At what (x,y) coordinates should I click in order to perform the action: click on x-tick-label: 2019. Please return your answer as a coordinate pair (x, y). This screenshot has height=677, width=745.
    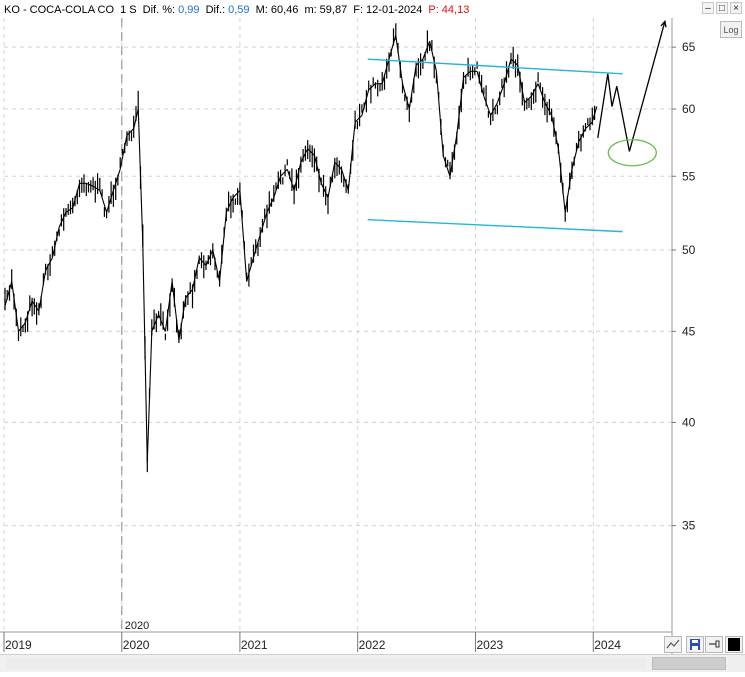
    Looking at the image, I should click on (18, 645).